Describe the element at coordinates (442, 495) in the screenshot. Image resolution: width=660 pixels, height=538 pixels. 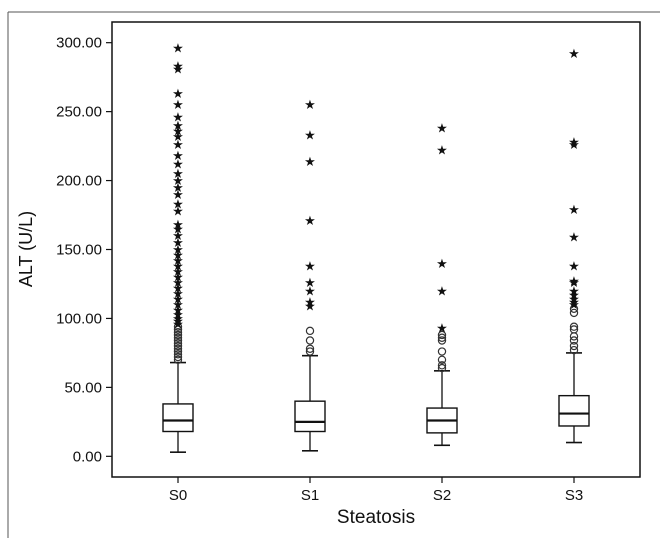
I see `x-tick-label: S2` at that location.